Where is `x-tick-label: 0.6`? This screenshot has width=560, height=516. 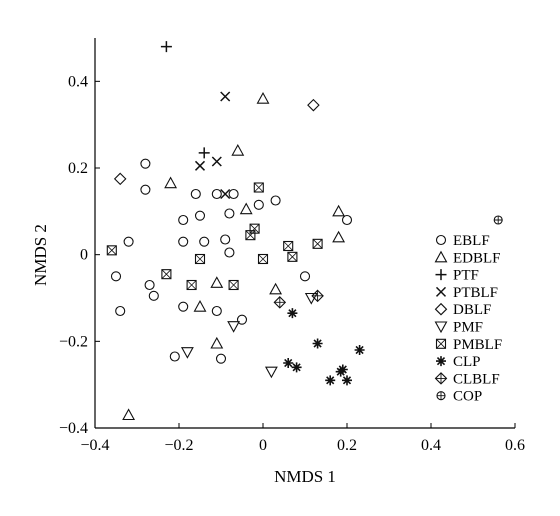
x-tick-label: 0.6 is located at coordinates (515, 445).